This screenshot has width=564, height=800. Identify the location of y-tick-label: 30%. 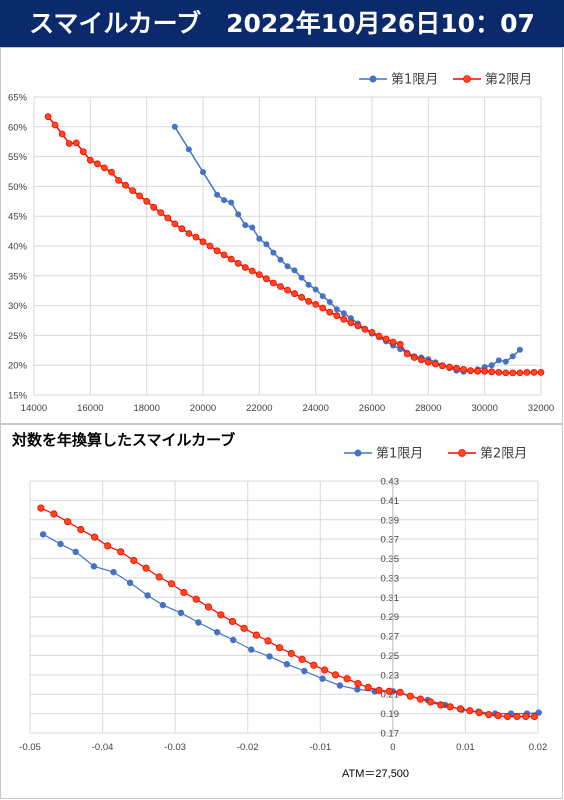
(18, 306).